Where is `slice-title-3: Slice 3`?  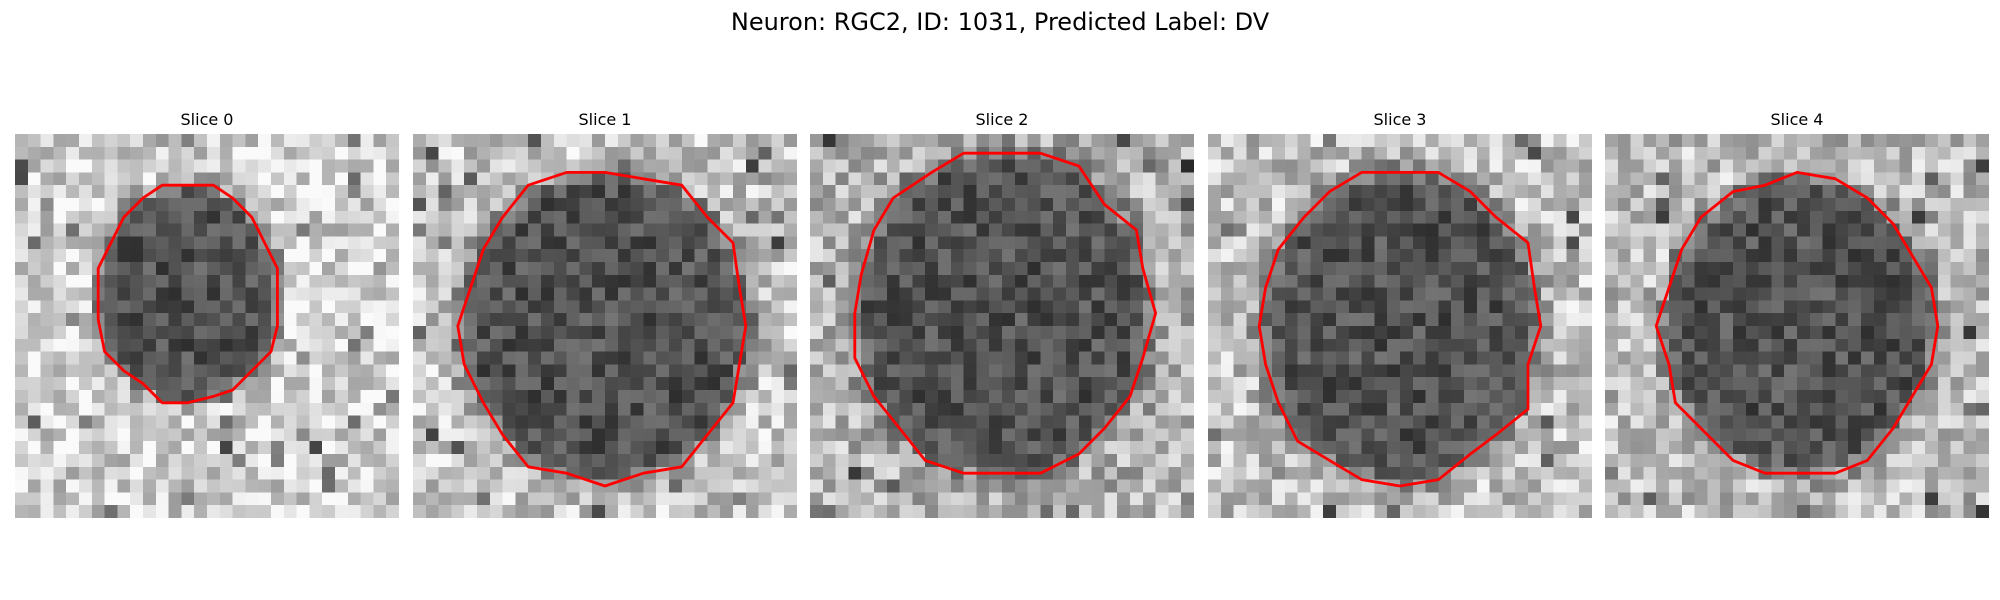
slice-title-3: Slice 3 is located at coordinates (1400, 119).